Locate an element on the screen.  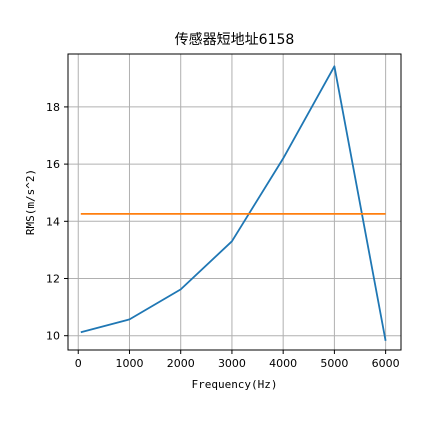
y-tick-label: 16 is located at coordinates (53, 164).